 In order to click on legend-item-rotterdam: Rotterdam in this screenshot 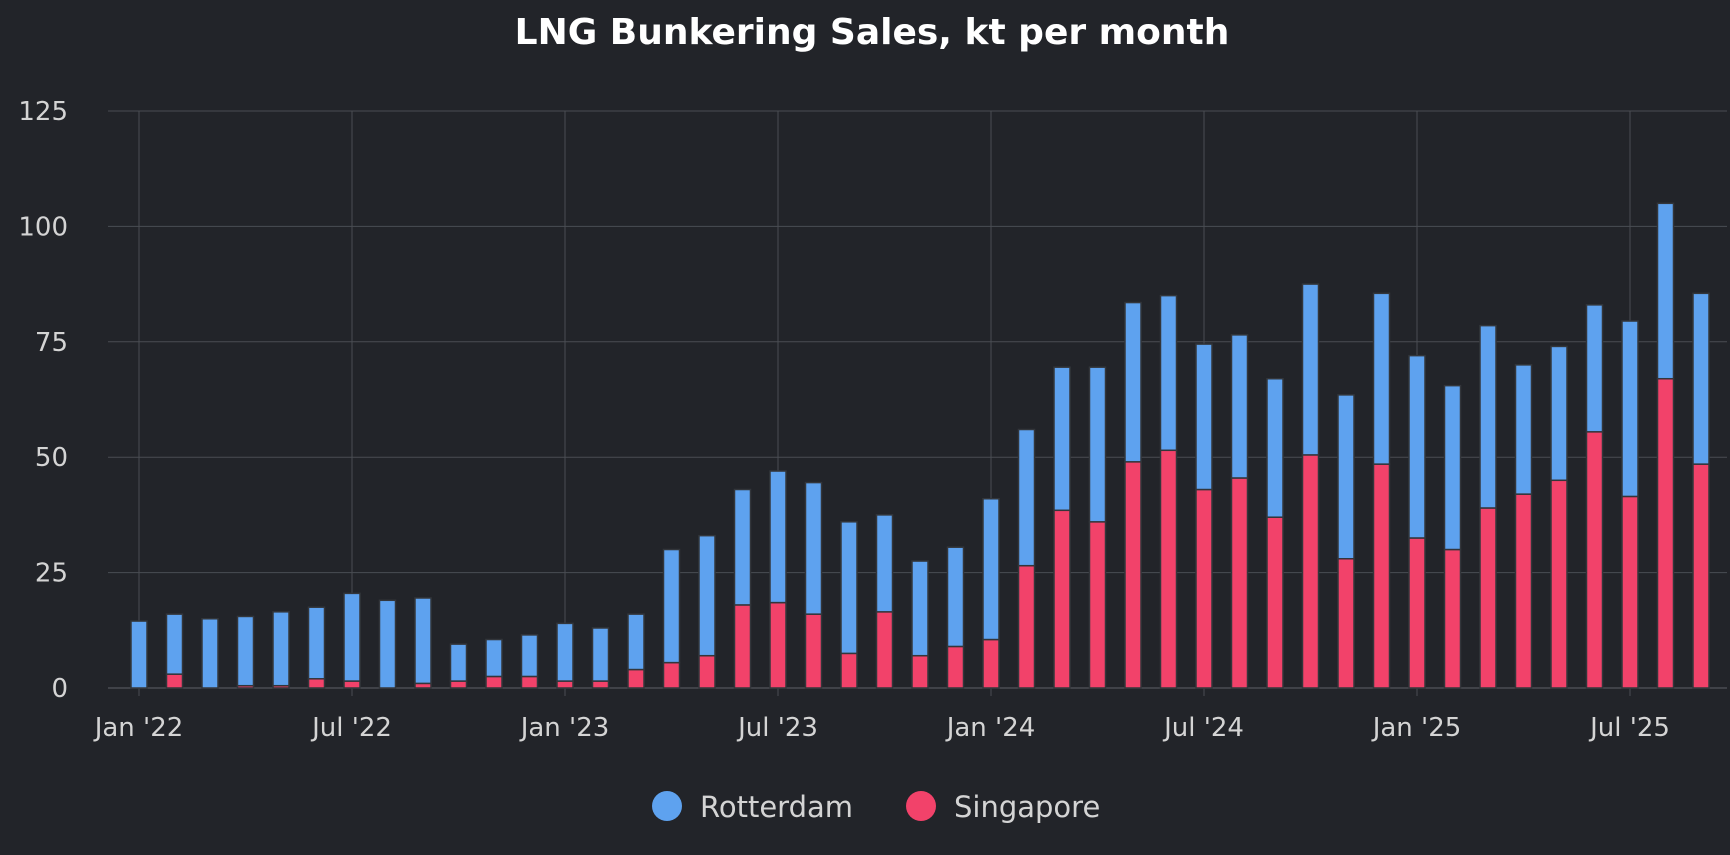, I will do `click(752, 807)`.